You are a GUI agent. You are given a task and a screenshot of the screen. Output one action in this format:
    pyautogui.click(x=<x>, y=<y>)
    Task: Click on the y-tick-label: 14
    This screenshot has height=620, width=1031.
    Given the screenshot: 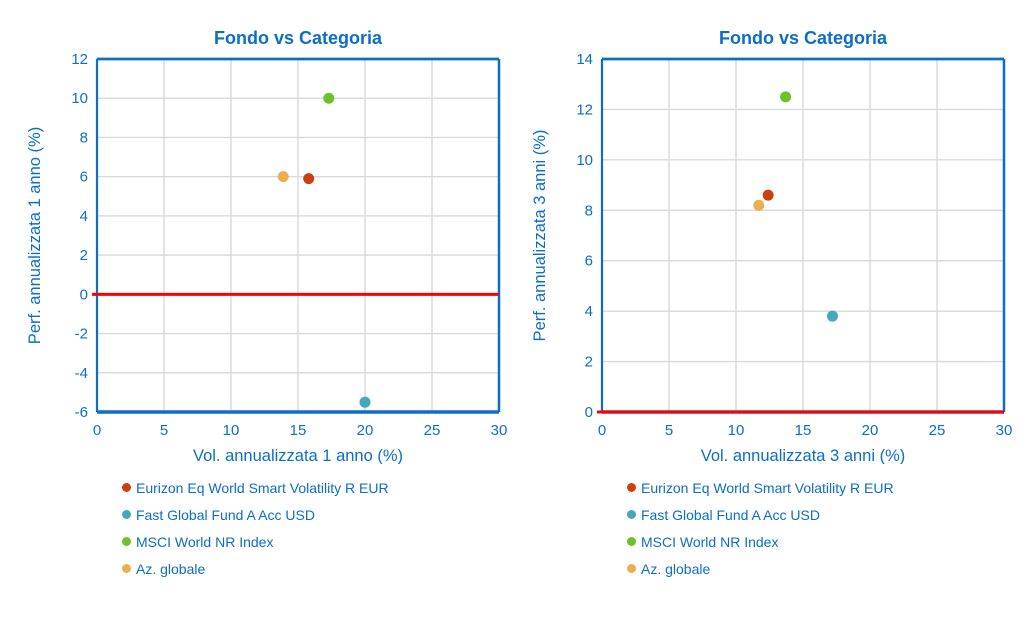 What is the action you would take?
    pyautogui.click(x=584, y=60)
    